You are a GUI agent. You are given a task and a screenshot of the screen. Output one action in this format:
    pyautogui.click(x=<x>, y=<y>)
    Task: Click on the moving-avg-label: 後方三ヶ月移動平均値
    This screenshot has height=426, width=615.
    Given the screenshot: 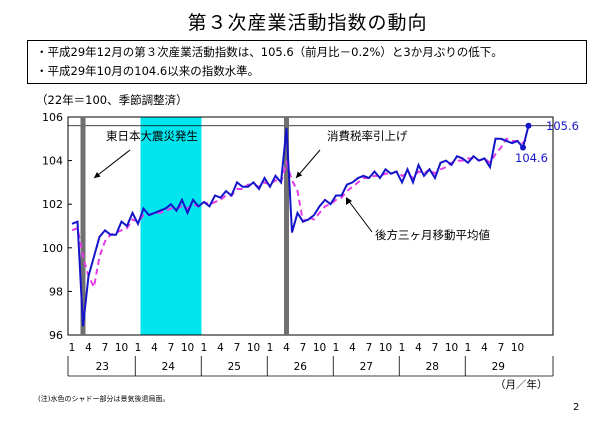 What is the action you would take?
    pyautogui.click(x=432, y=235)
    